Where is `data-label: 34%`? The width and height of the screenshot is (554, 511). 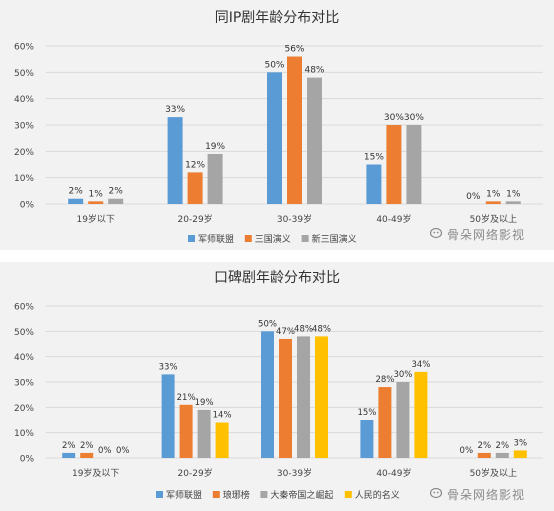
data-label: 34% is located at coordinates (420, 365).